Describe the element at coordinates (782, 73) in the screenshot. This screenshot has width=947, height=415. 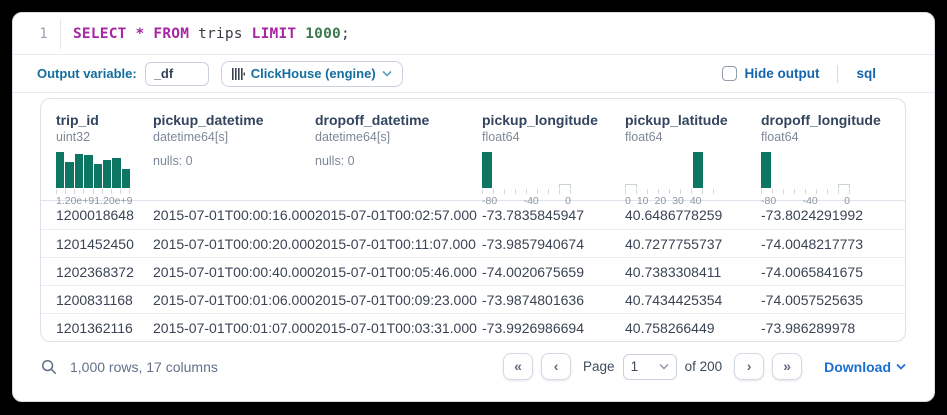
I see `hide-output-label: Hide output` at that location.